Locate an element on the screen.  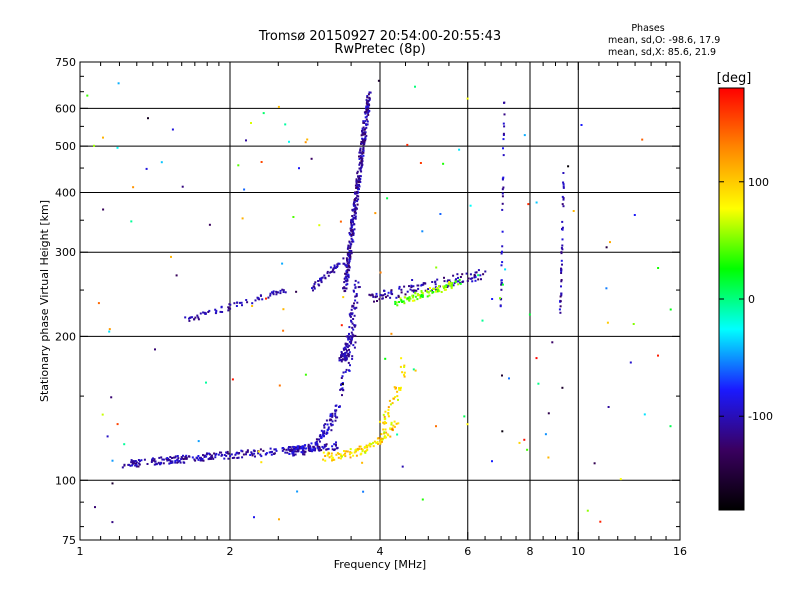
stats-heading: Phases is located at coordinates (647, 28).